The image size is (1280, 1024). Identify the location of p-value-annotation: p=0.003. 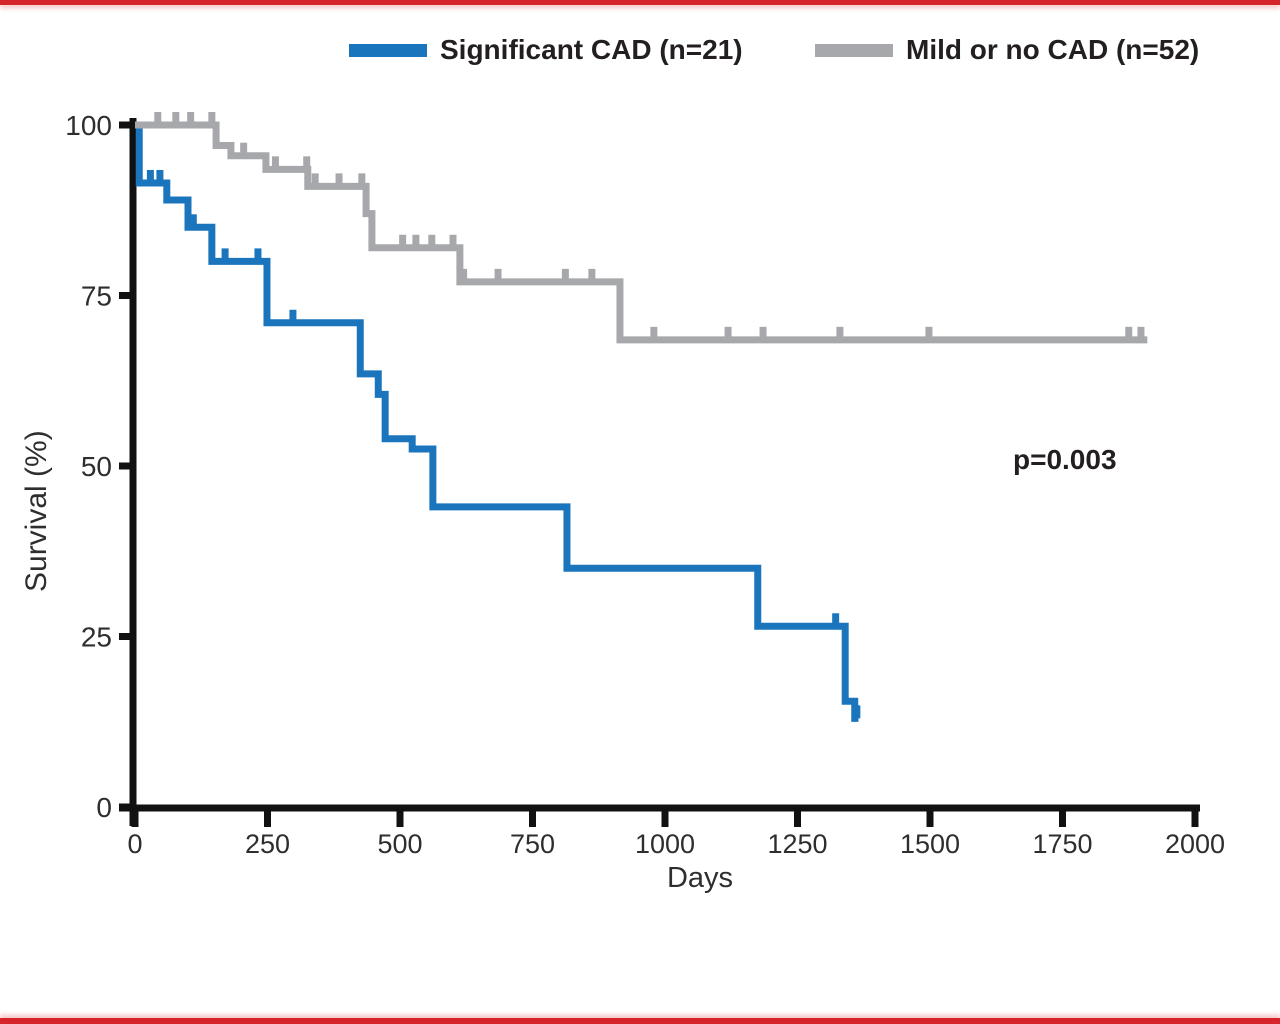
(1065, 459).